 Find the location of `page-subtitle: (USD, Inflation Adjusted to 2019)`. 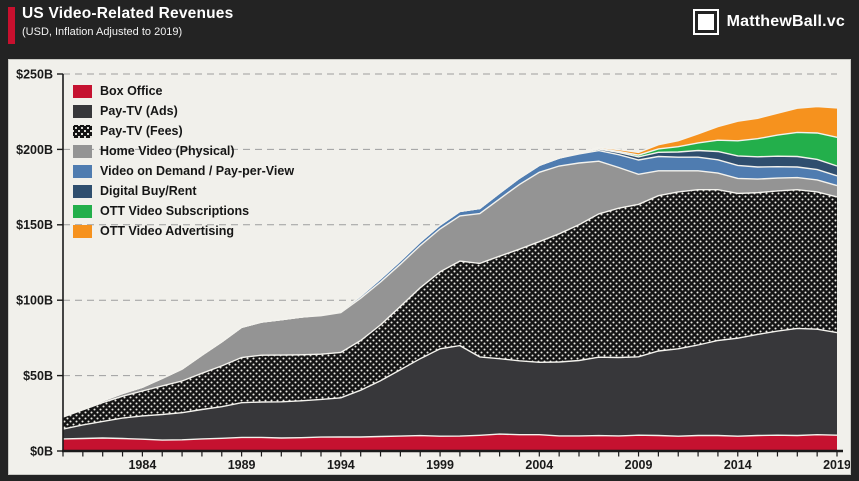

page-subtitle: (USD, Inflation Adjusted to 2019) is located at coordinates (102, 32).